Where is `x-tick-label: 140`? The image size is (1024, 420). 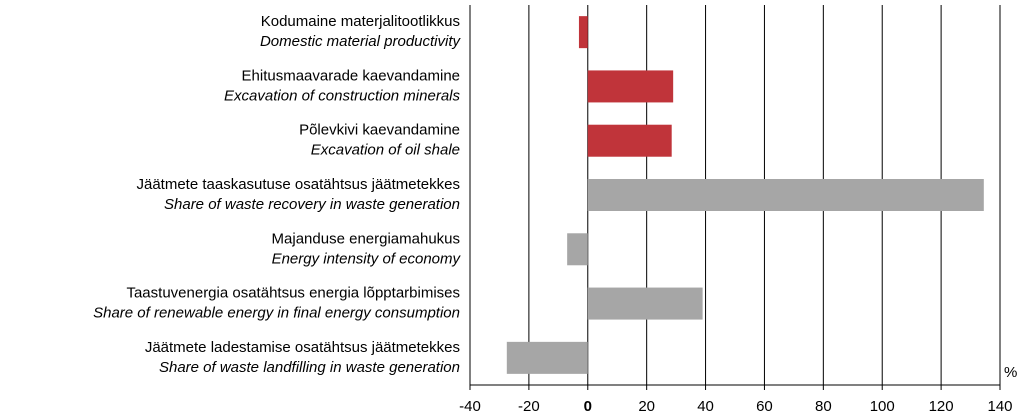 x-tick-label: 140 is located at coordinates (999, 406).